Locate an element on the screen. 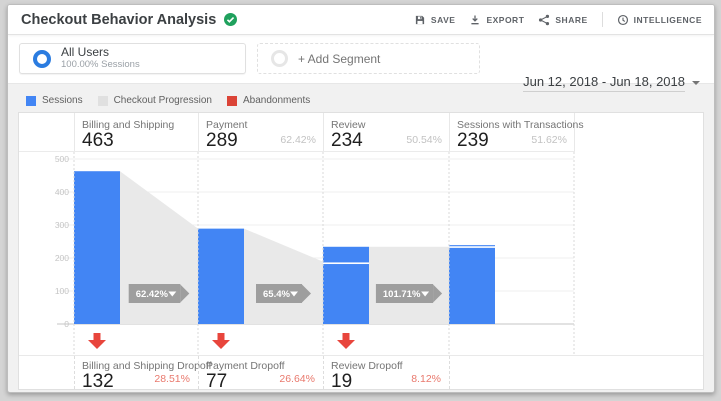  stage-sessions: 234 is located at coordinates (347, 140).